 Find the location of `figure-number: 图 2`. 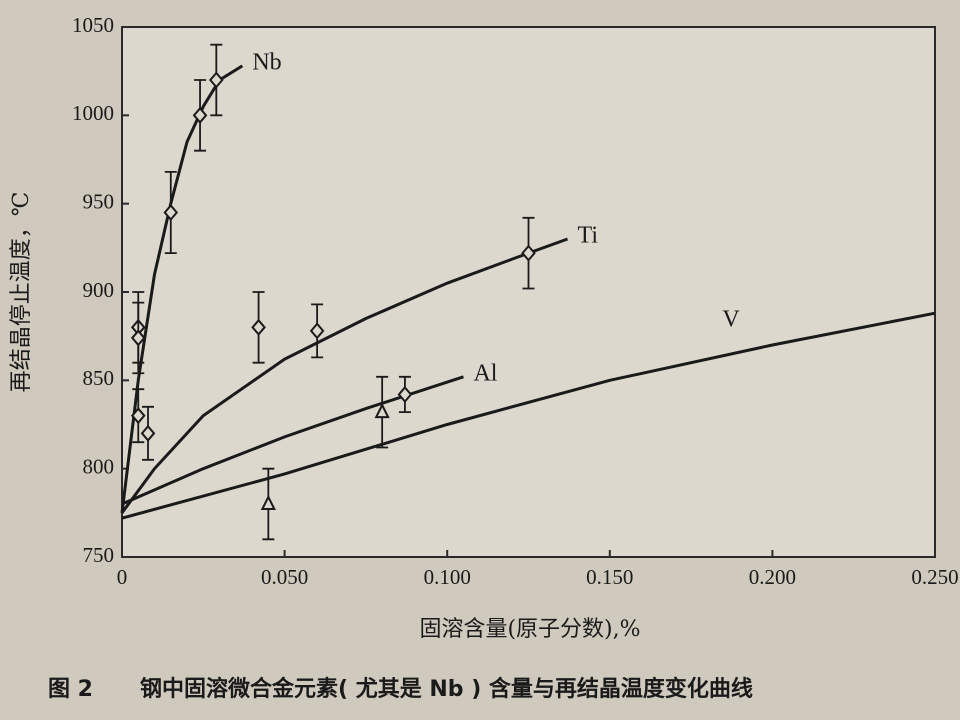

figure-number: 图 2 is located at coordinates (70, 689).